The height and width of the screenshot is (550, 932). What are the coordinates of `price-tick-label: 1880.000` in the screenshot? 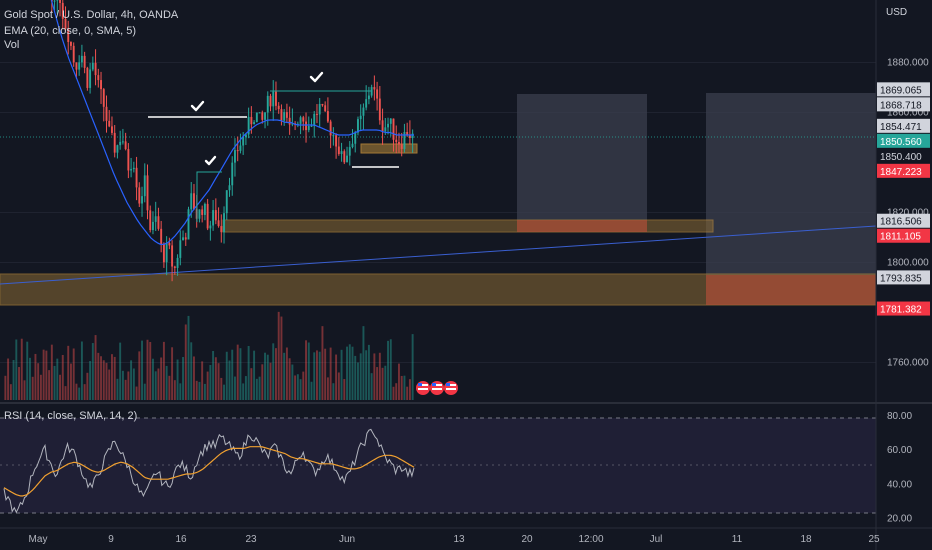 It's located at (908, 63).